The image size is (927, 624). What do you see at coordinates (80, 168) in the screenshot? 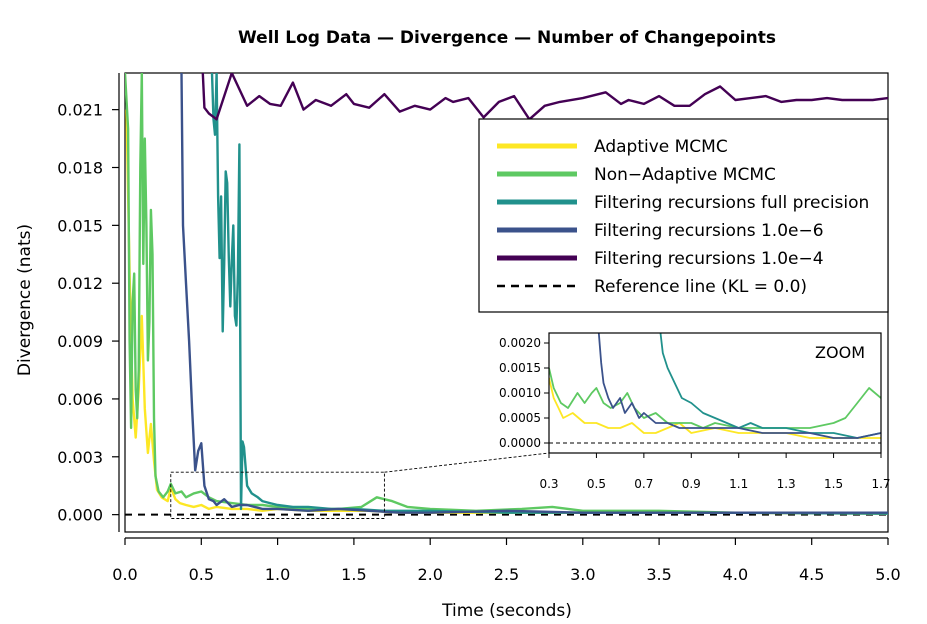
I see `y-tick-label: 0.018` at bounding box center [80, 168].